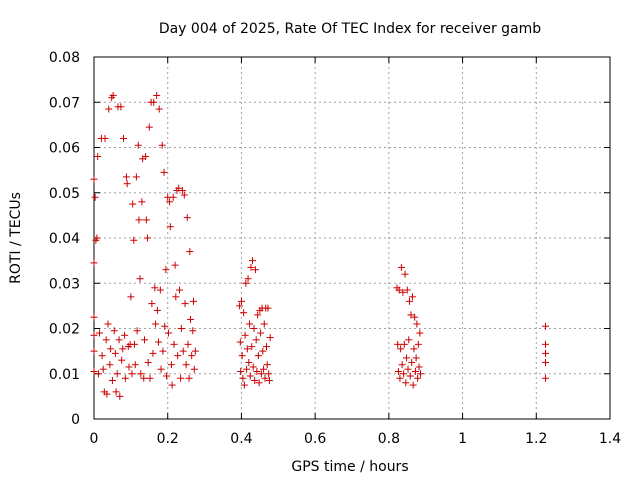 The image size is (640, 480). I want to click on y-tick-label: 0.07, so click(64, 103).